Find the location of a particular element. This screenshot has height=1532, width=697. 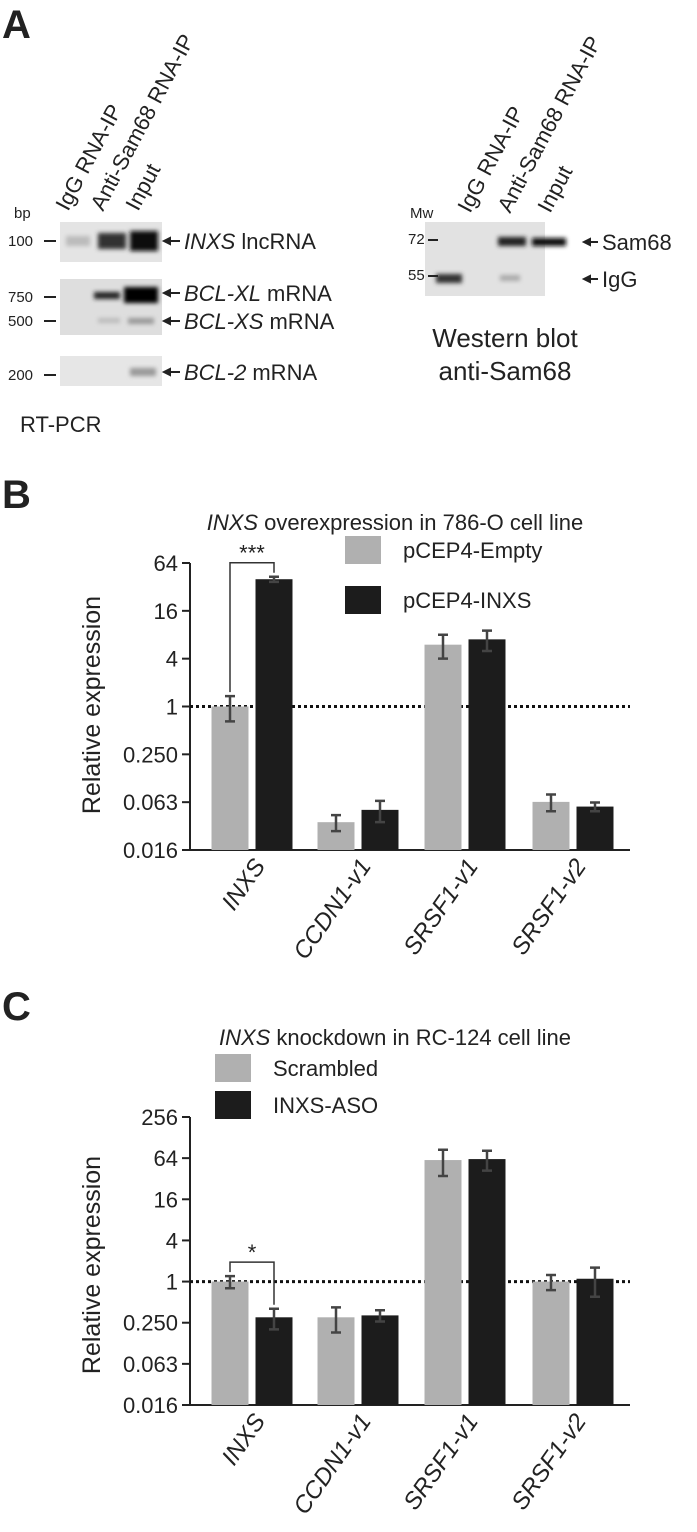

band-arrows is located at coordinates (170, 306).